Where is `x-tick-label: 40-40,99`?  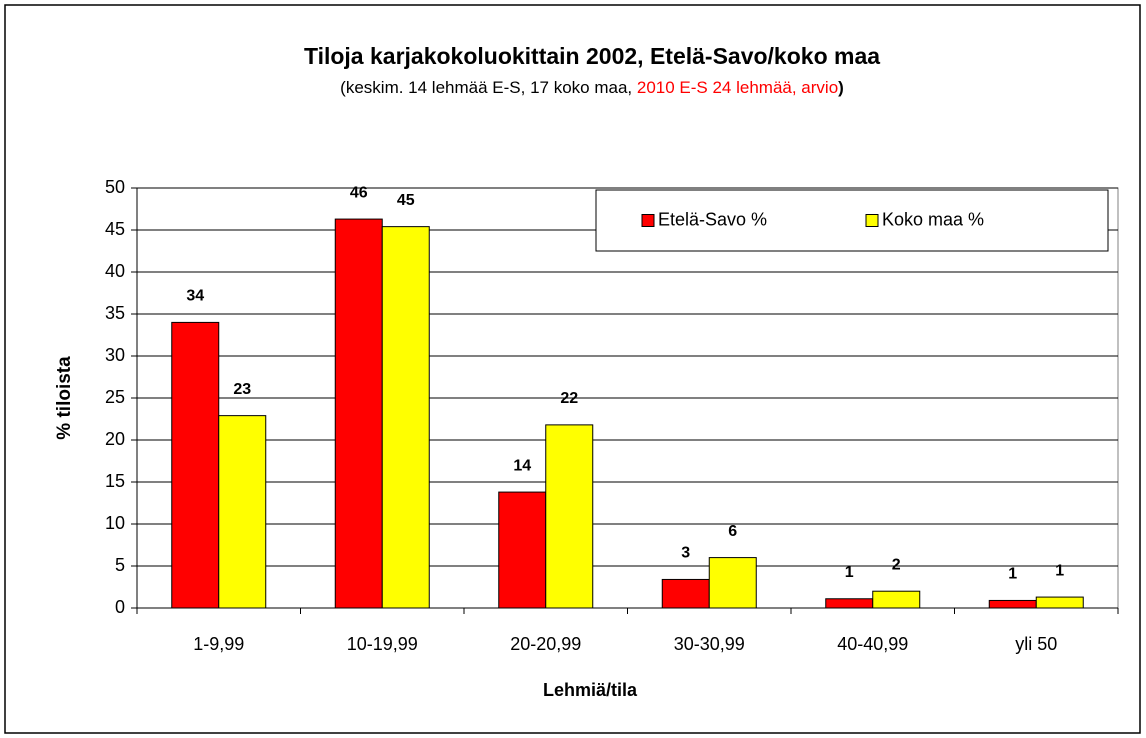 x-tick-label: 40-40,99 is located at coordinates (872, 644).